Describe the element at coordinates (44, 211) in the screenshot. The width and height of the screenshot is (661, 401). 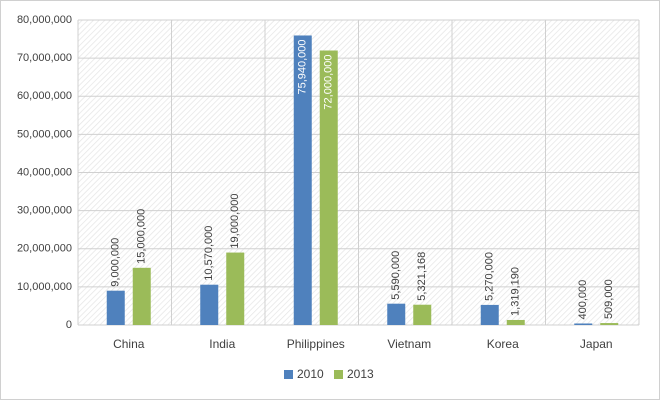
I see `y-tick-label: 30,000,000` at that location.